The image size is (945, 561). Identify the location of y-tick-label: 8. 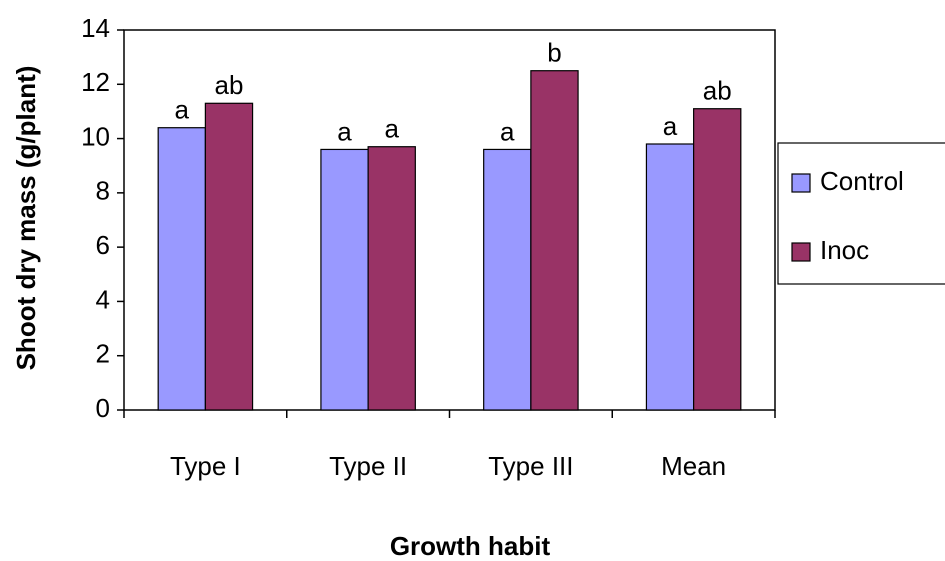
(103, 191).